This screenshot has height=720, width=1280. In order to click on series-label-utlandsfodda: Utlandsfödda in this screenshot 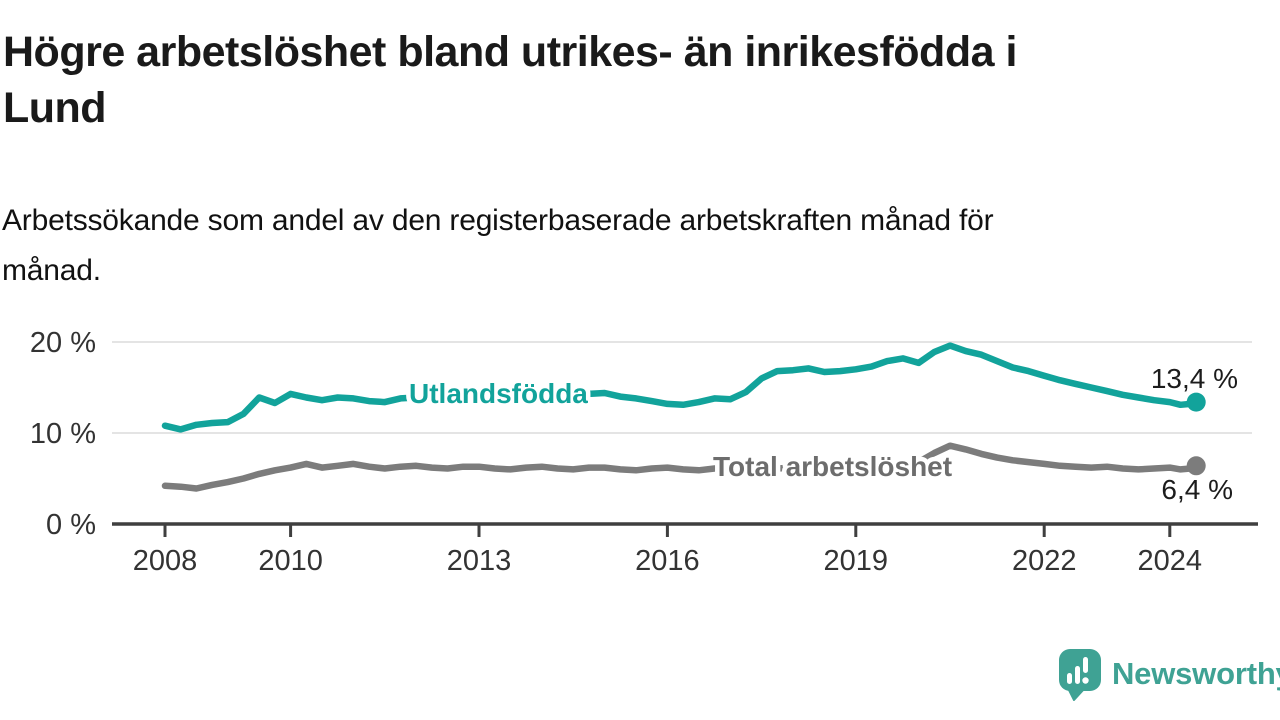, I will do `click(498, 393)`.